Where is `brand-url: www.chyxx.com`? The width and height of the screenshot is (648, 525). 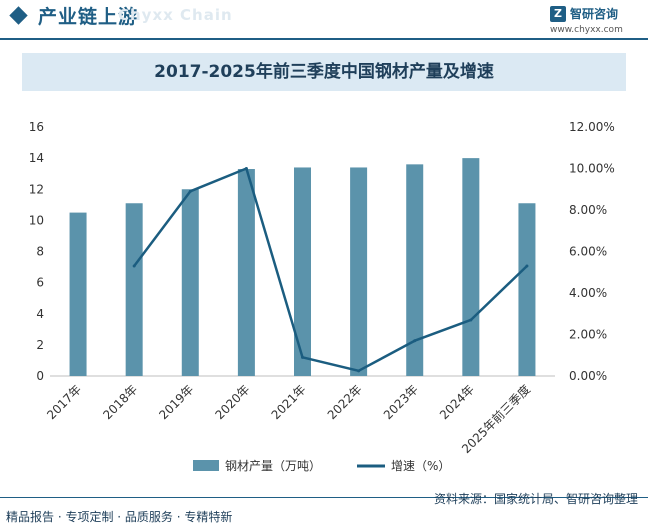
brand-url: www.chyxx.com is located at coordinates (586, 30).